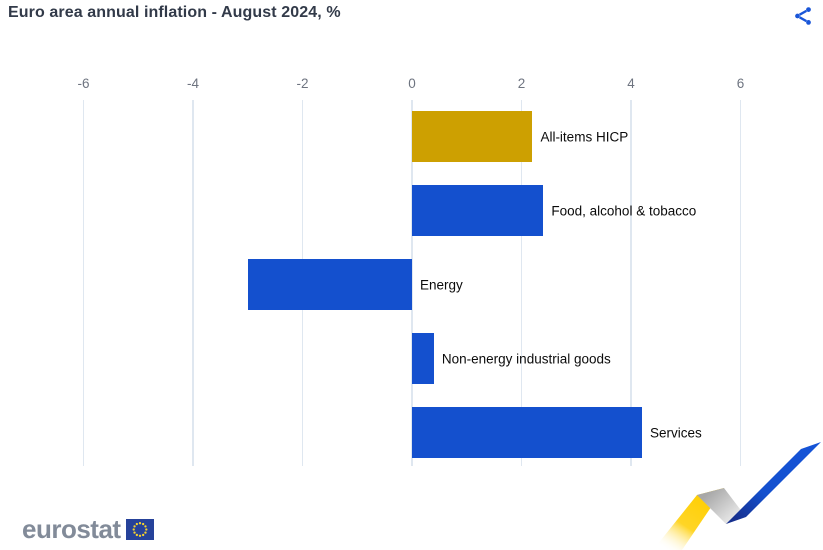 This screenshot has height=550, width=823. I want to click on eurostat-logo: eurostat, so click(88, 529).